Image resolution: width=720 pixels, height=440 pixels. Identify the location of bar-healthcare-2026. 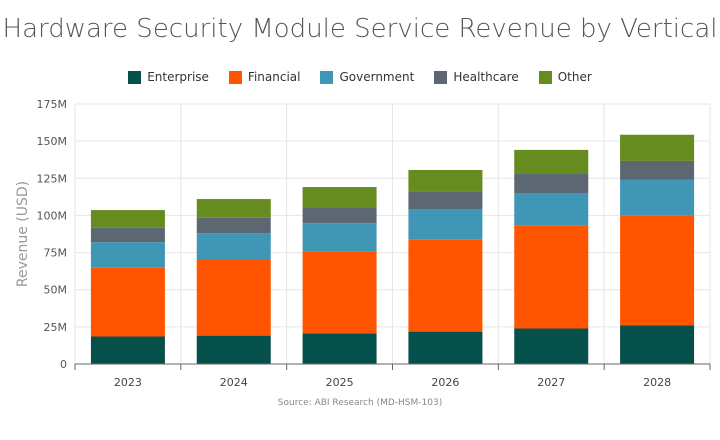
(445, 200).